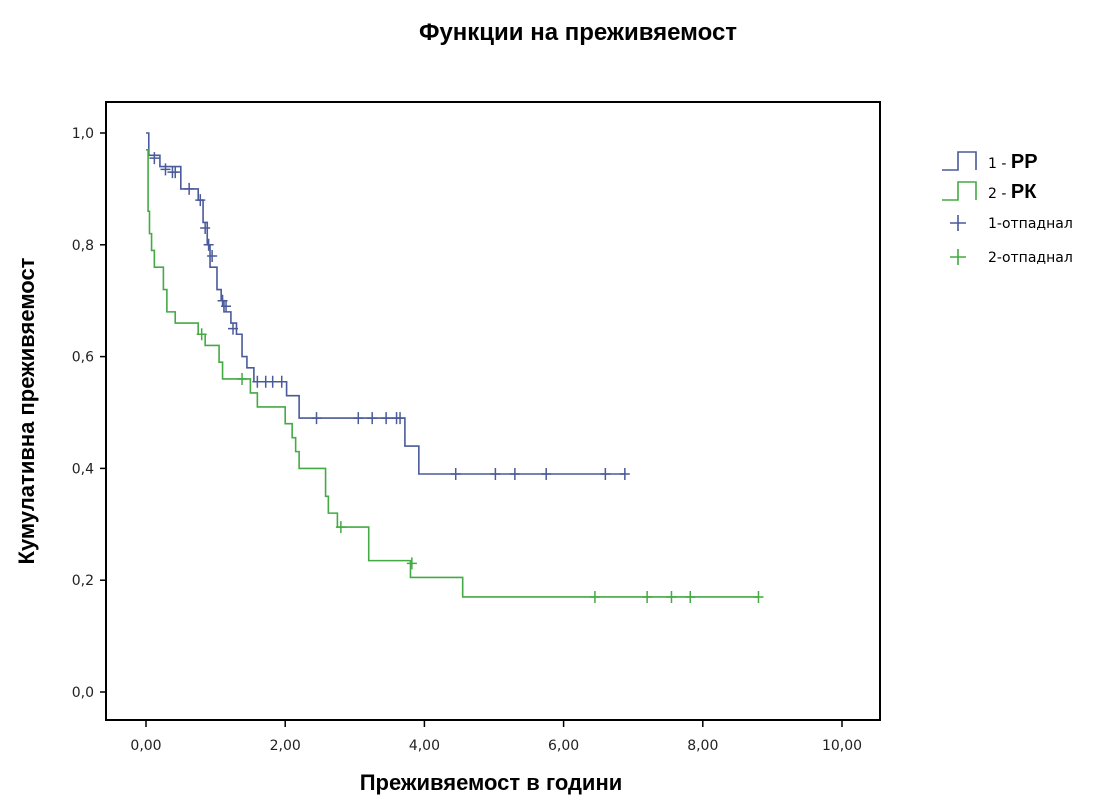 The width and height of the screenshot is (1104, 810). What do you see at coordinates (424, 746) in the screenshot?
I see `x-tick-label: 4,00` at bounding box center [424, 746].